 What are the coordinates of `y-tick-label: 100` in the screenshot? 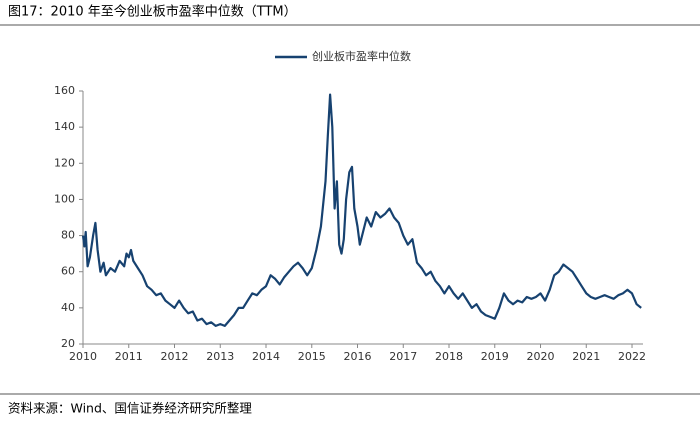 It's located at (64, 198).